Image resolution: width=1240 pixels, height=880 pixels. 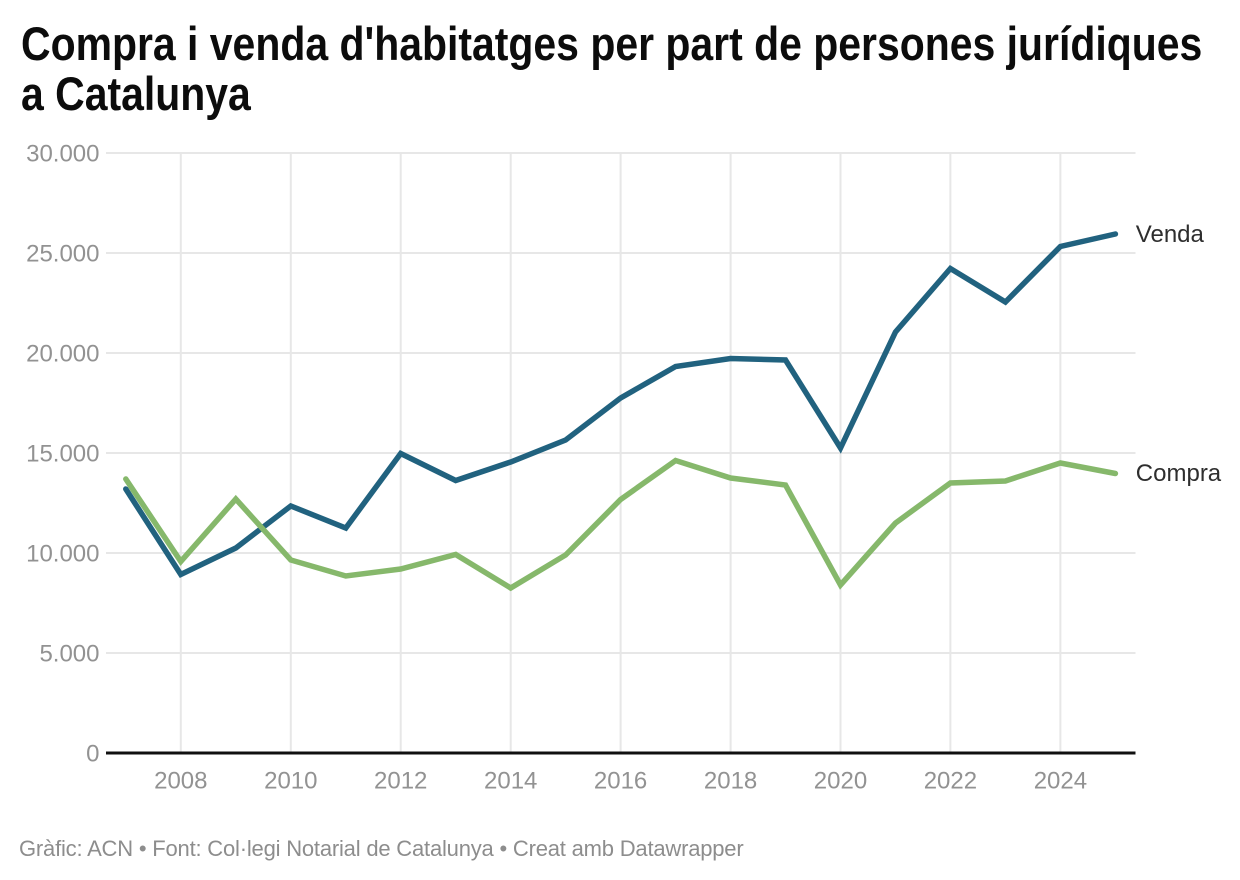 What do you see at coordinates (950, 781) in the screenshot?
I see `svg-text: 2022` at bounding box center [950, 781].